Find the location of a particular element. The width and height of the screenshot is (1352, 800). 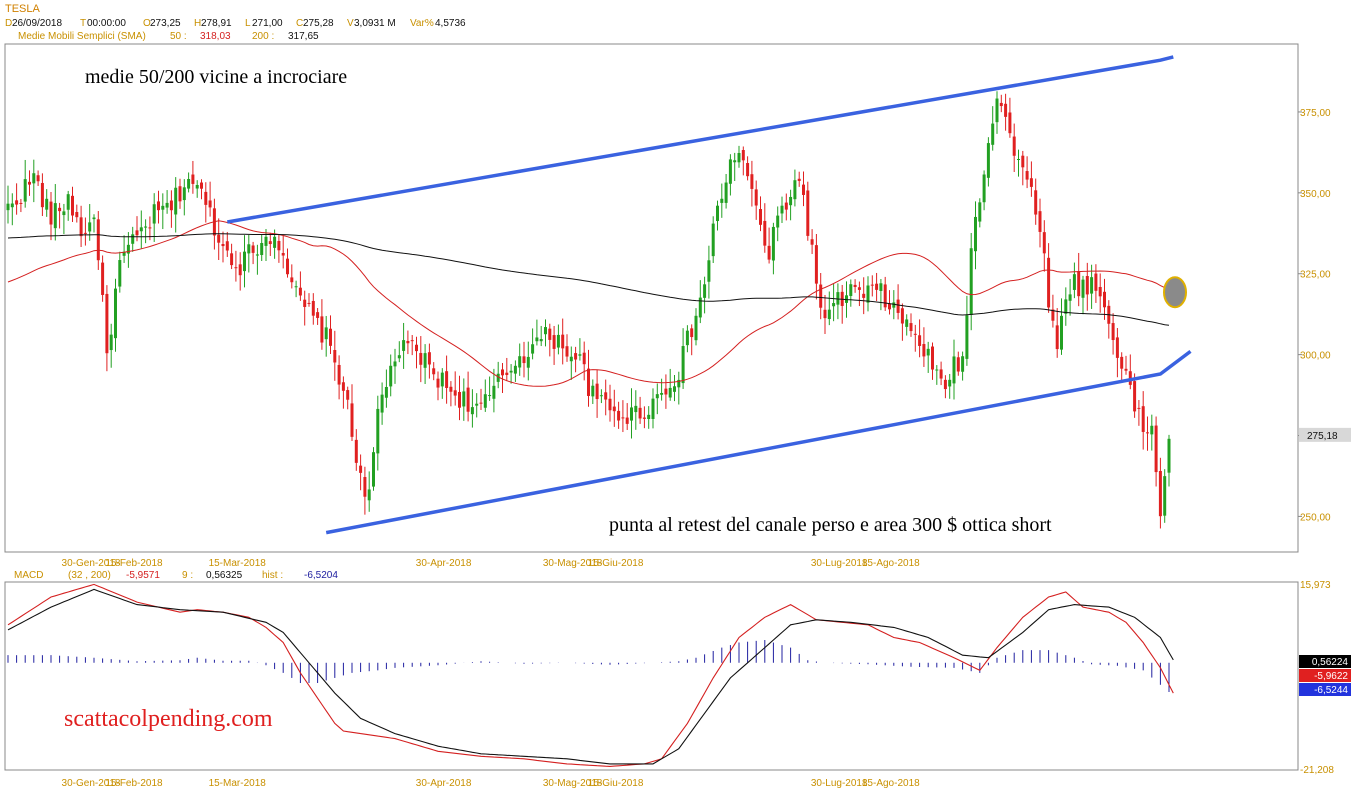

date-tick-label: 30-Apr-2018 is located at coordinates (444, 783).